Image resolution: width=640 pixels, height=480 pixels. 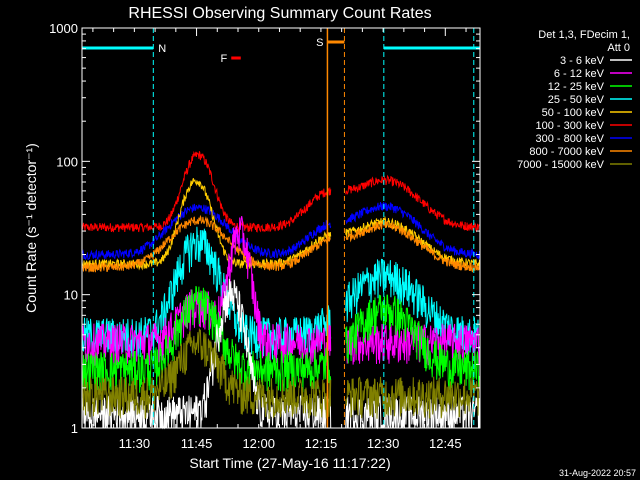 I want to click on chart-title: RHESSI Observing Summary Count Rates, so click(x=279, y=13).